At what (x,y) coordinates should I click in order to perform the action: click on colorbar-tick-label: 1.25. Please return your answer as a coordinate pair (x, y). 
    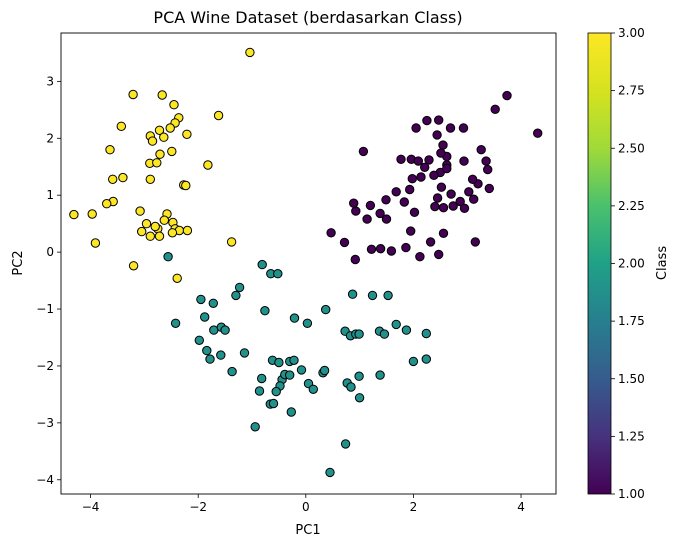
    Looking at the image, I should click on (631, 436).